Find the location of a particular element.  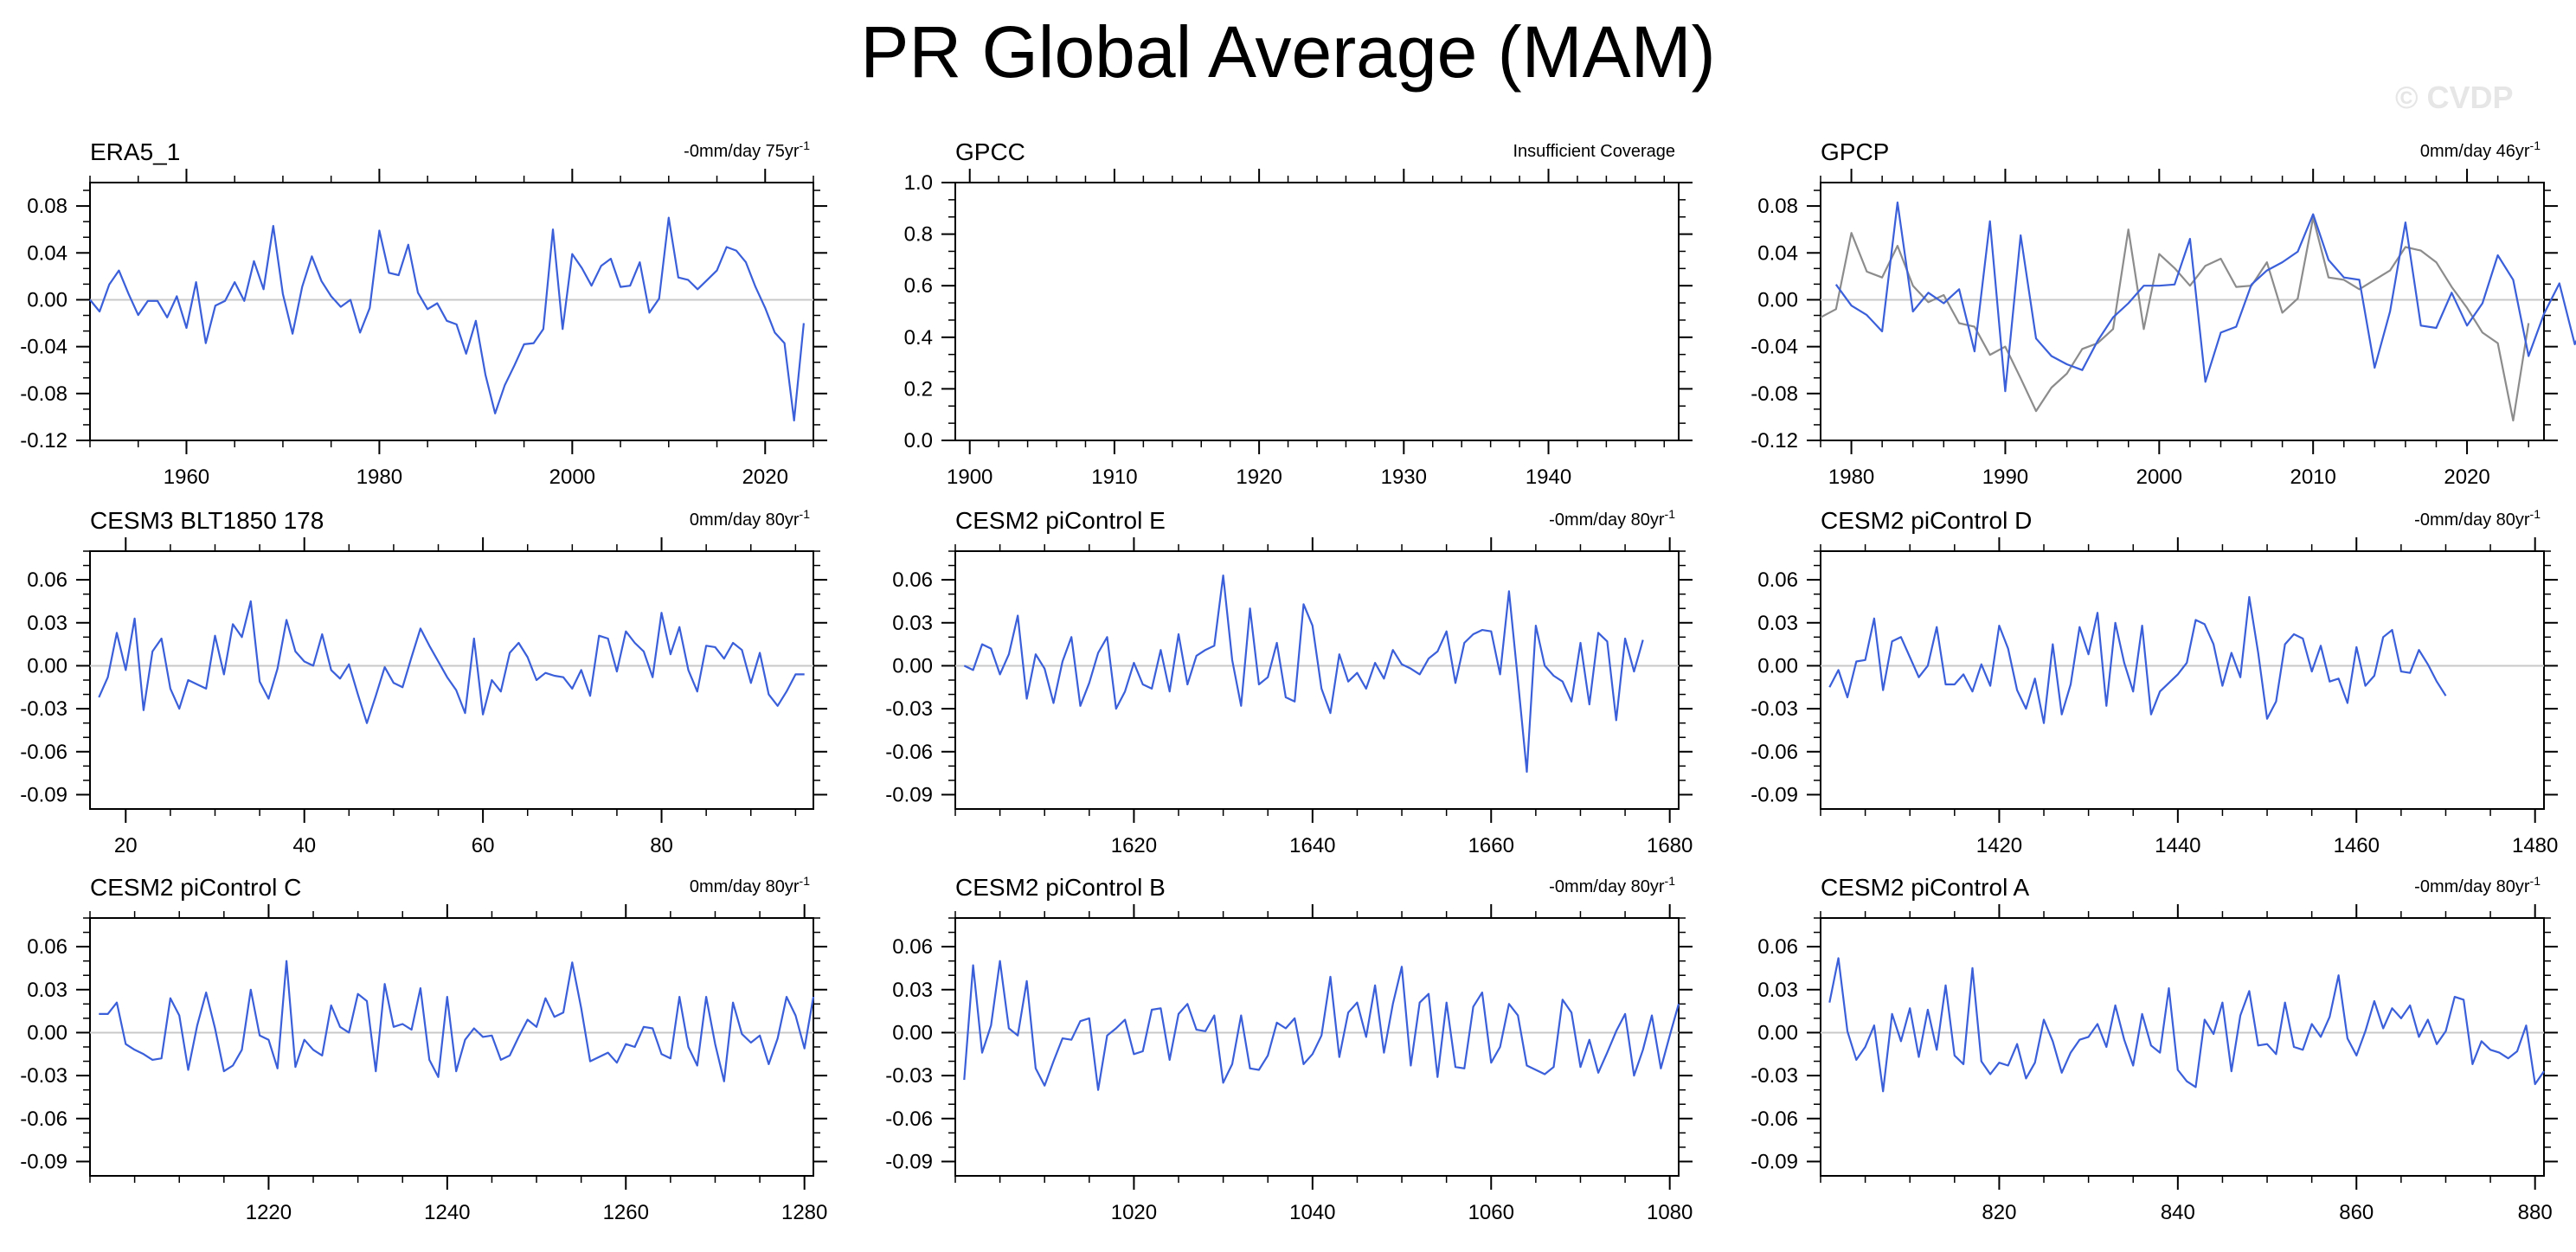

x-tick-label: 1280 is located at coordinates (804, 1212).